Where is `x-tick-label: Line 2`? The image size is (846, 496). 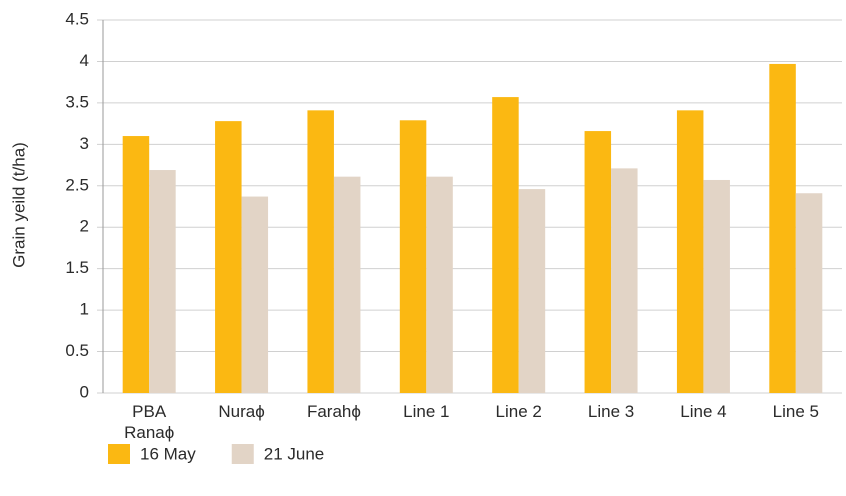
x-tick-label: Line 2 is located at coordinates (519, 411).